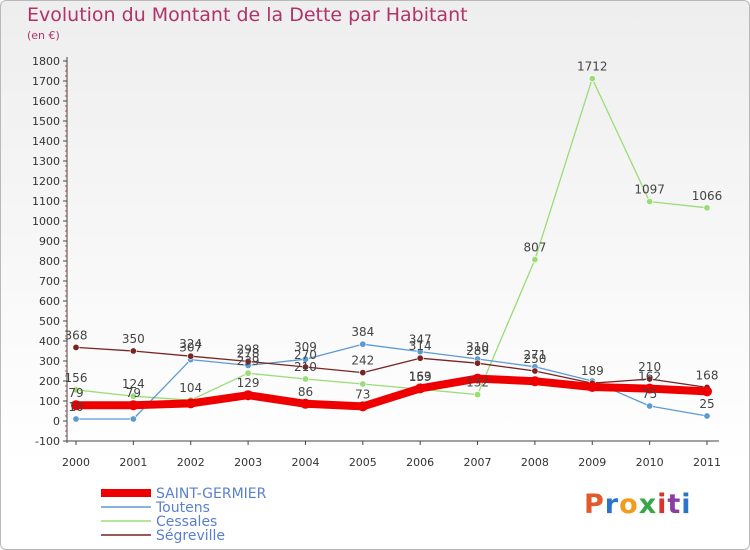 The width and height of the screenshot is (750, 550). Describe the element at coordinates (420, 340) in the screenshot. I see `data-label: 347` at that location.